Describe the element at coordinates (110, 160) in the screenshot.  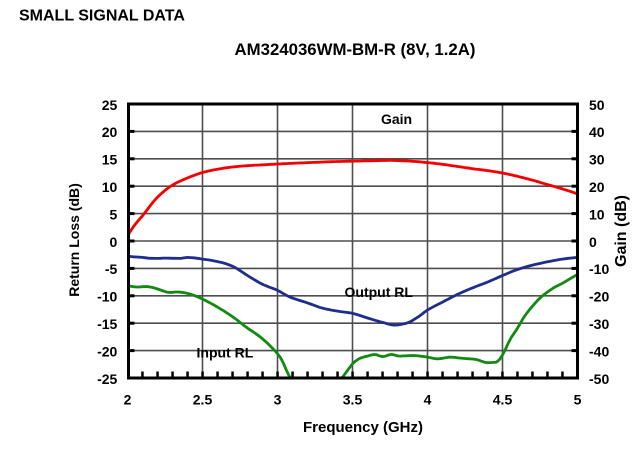
I see `svg-text: 15` at that location.